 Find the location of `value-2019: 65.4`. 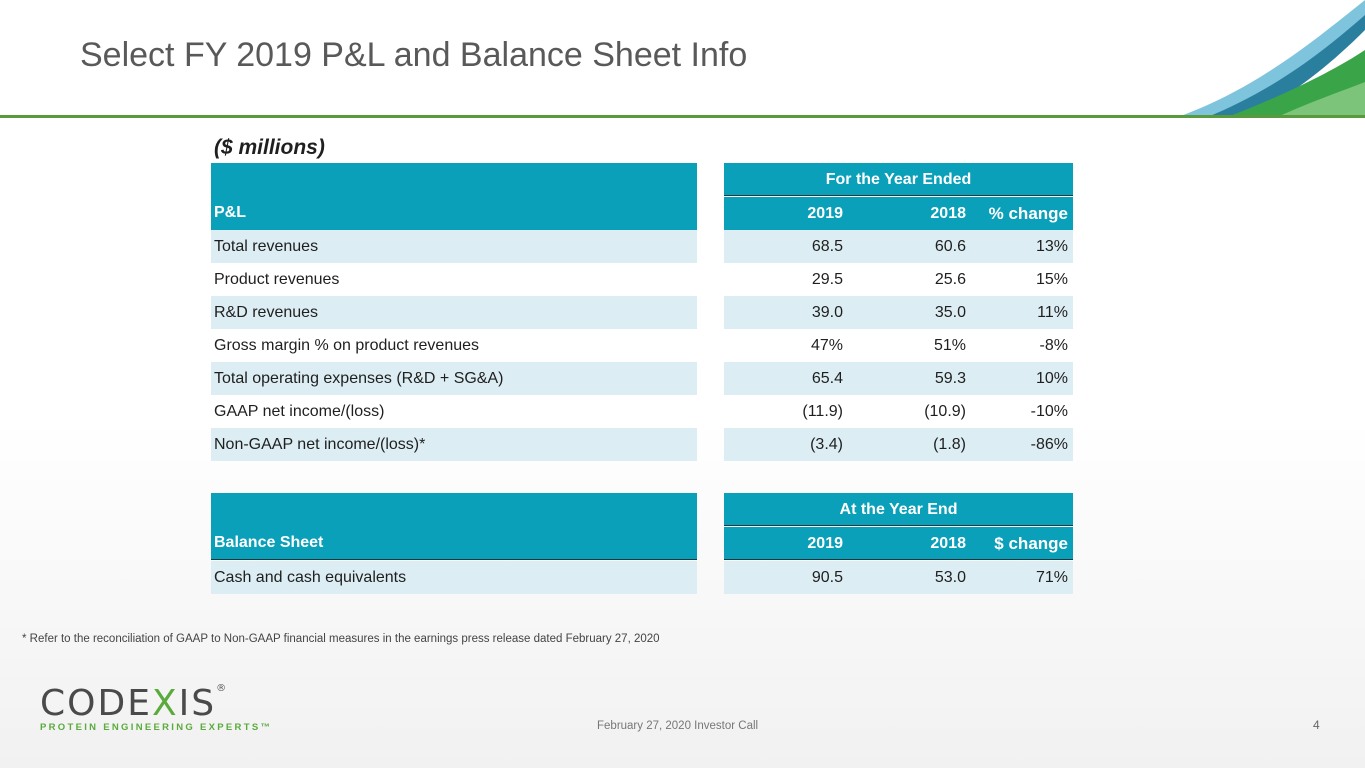

value-2019: 65.4 is located at coordinates (827, 378).